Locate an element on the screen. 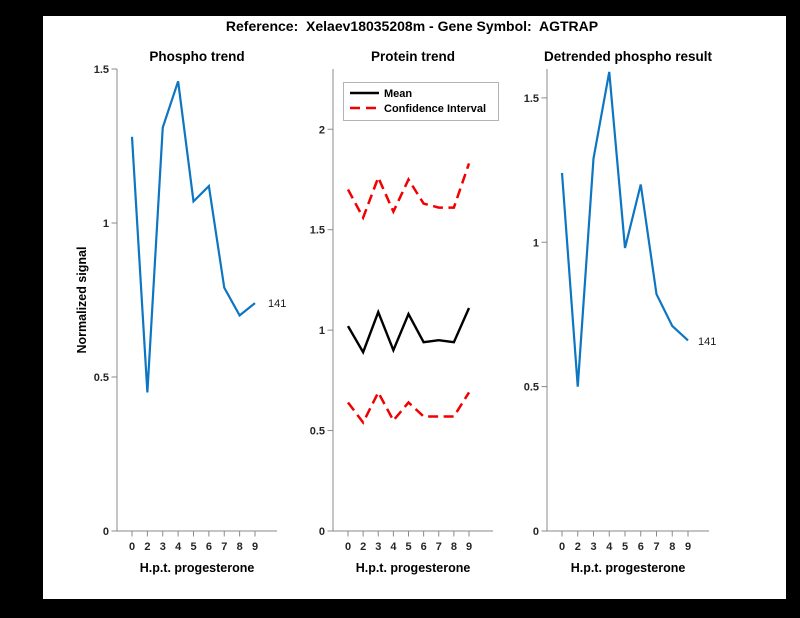 This screenshot has height=618, width=800. series-line-phospho-signal is located at coordinates (193, 236).